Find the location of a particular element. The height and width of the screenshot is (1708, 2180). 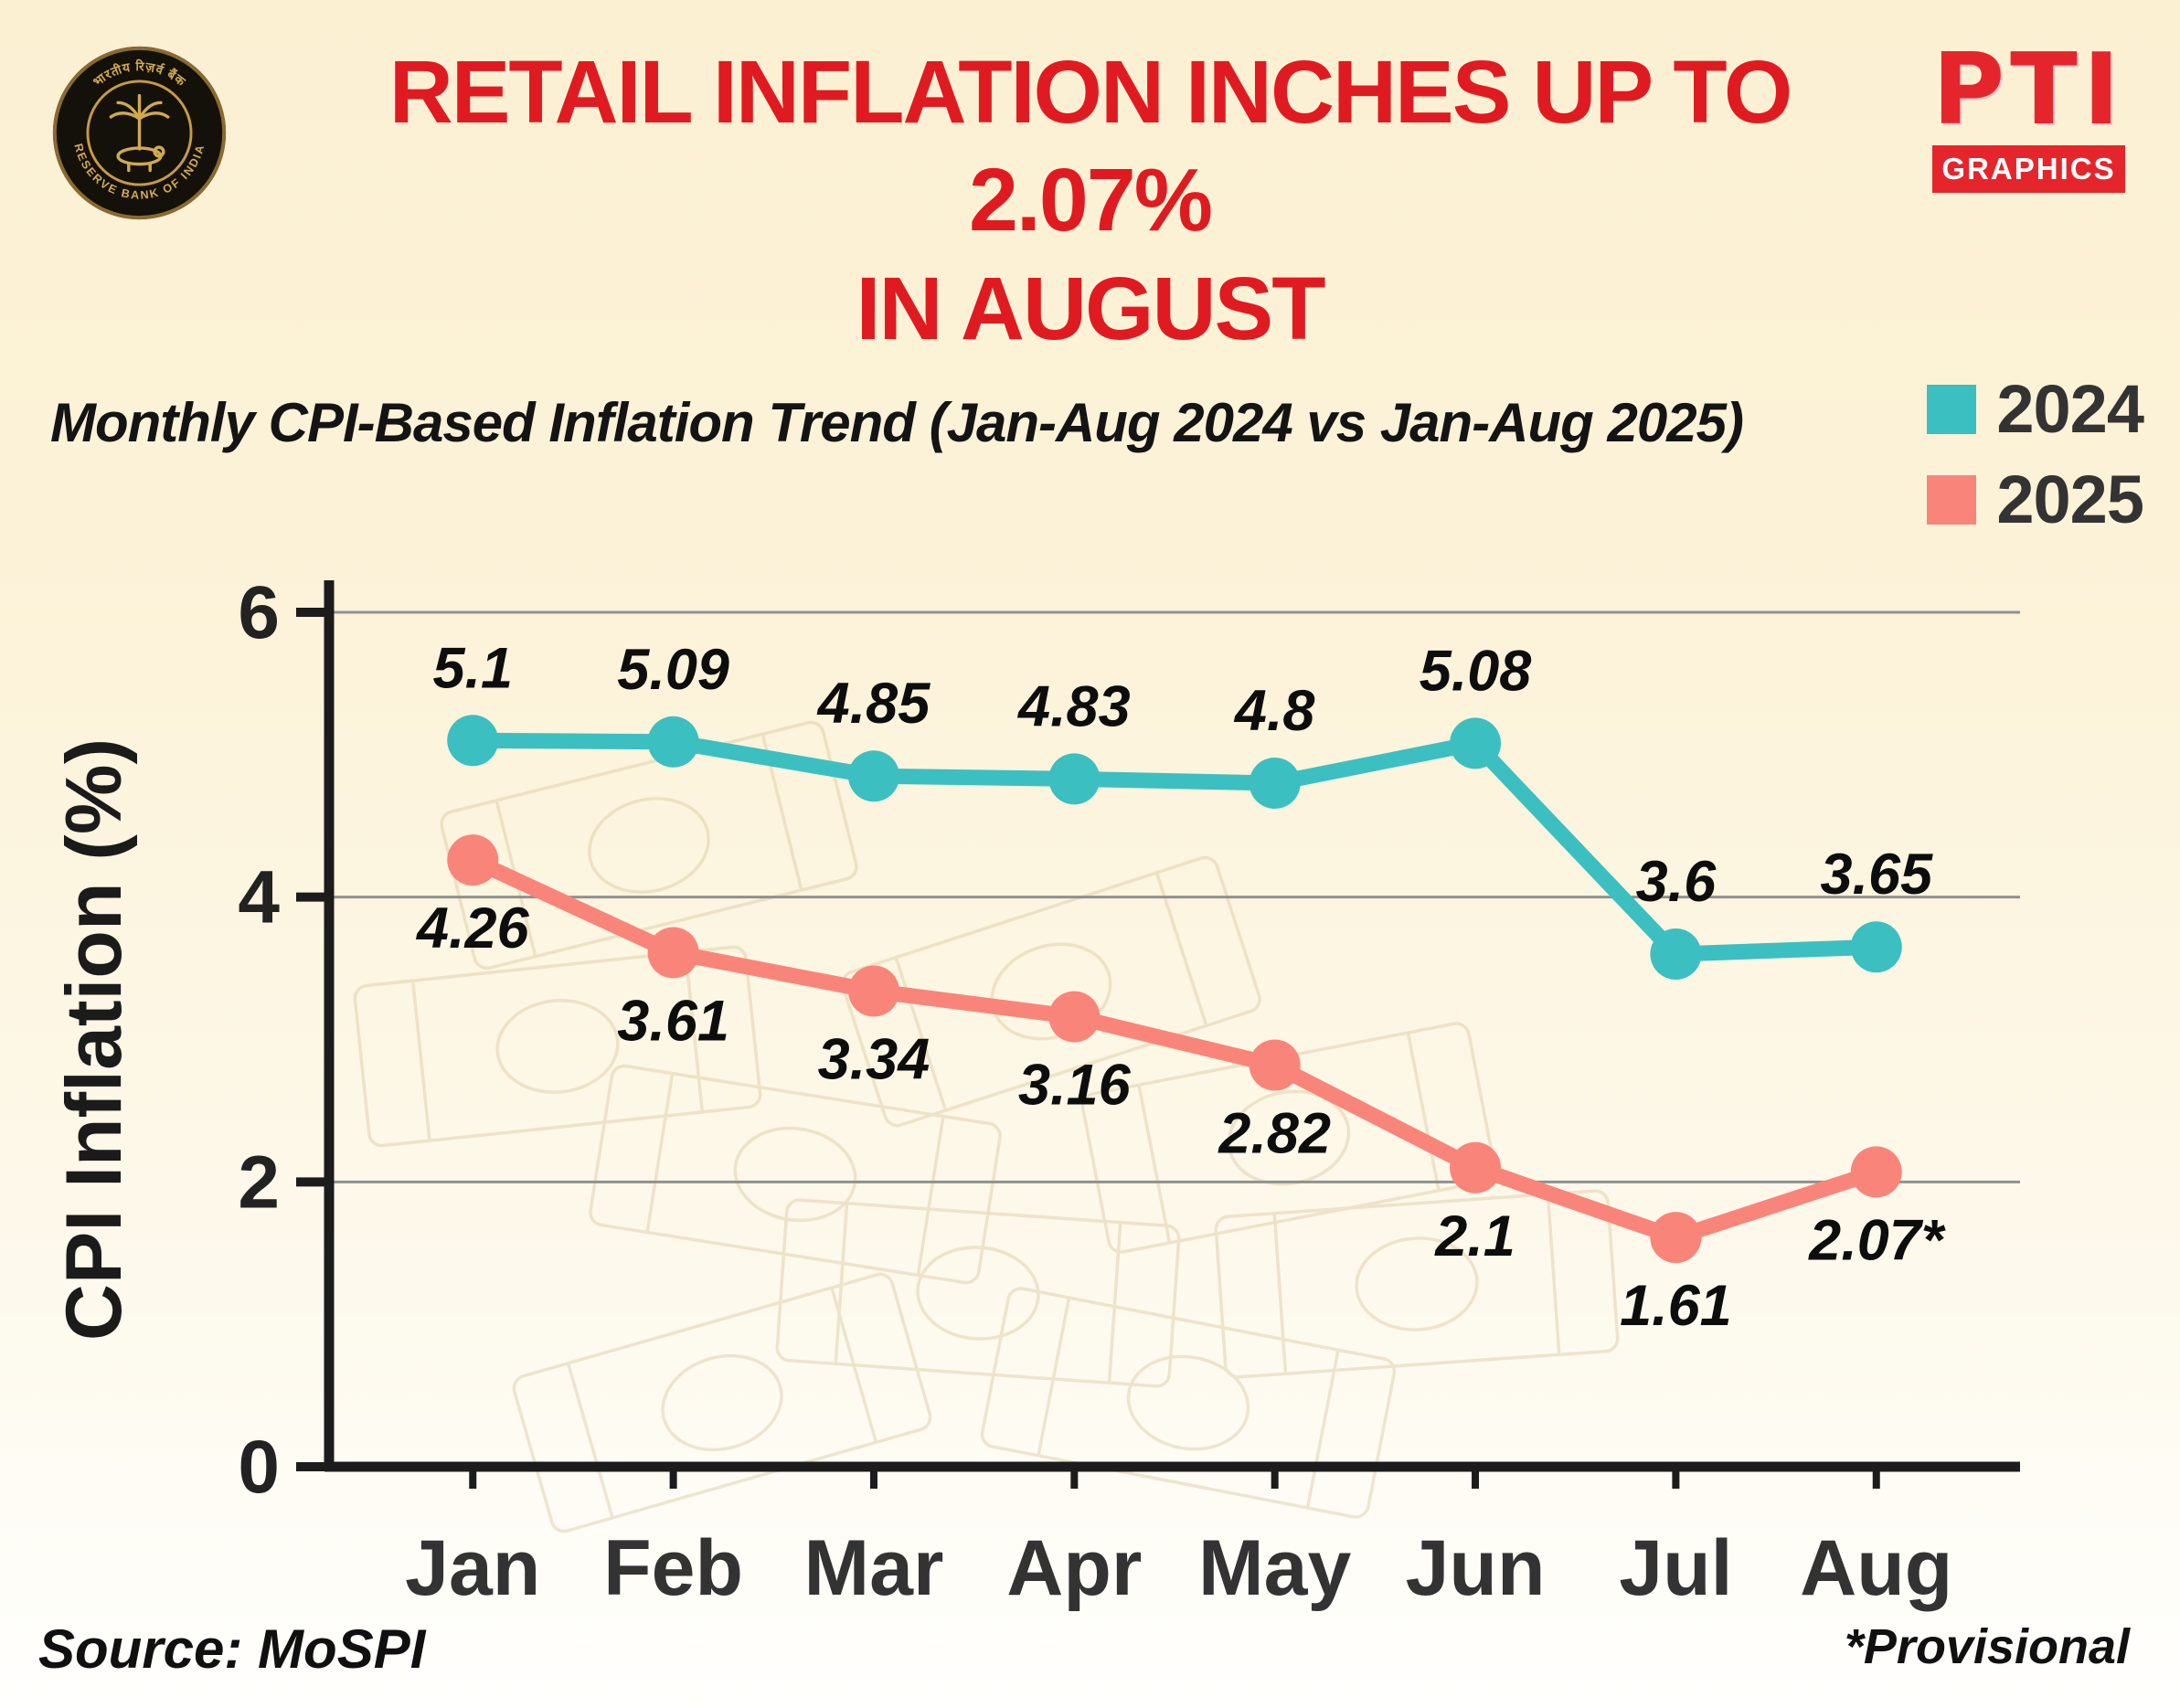

x-axis-label: Jun is located at coordinates (1476, 1568).